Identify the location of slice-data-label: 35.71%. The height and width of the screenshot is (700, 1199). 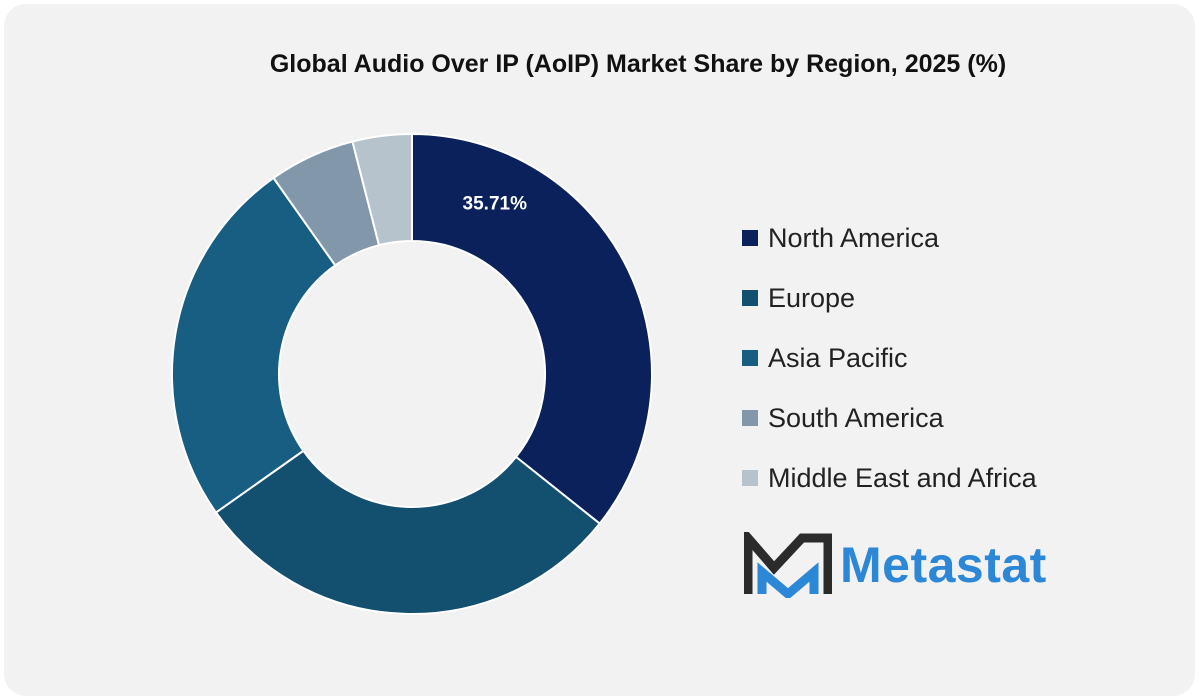
(495, 203).